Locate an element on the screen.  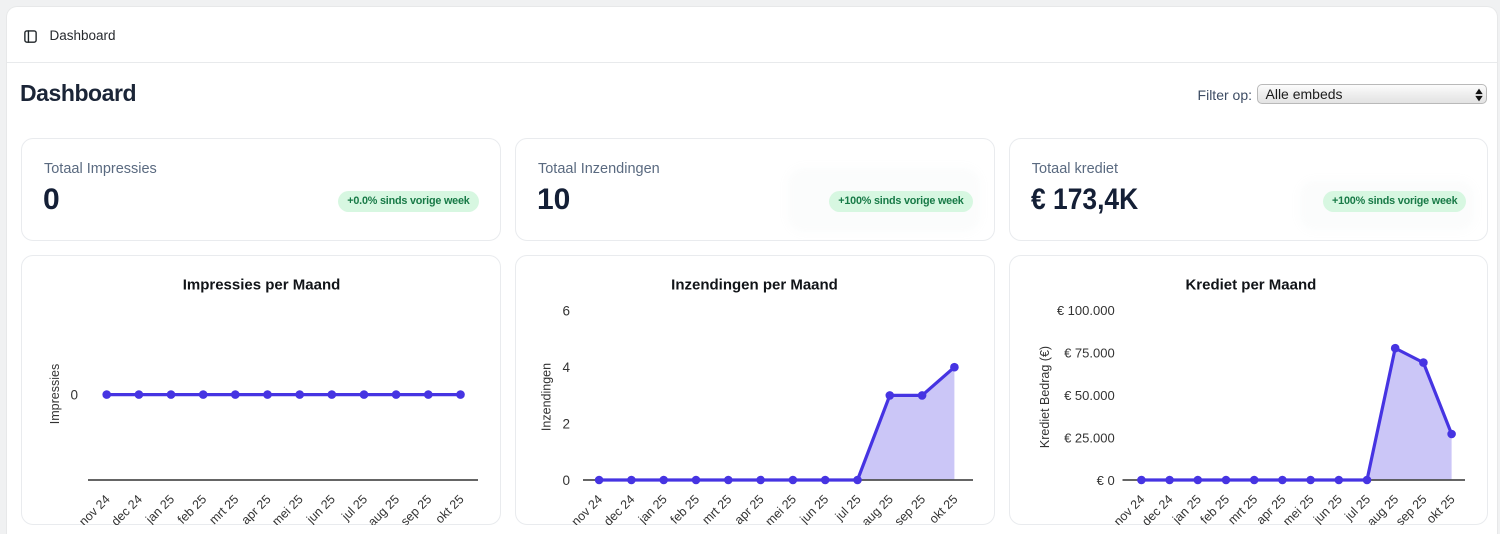
svg-text: € 0 is located at coordinates (1105, 480).